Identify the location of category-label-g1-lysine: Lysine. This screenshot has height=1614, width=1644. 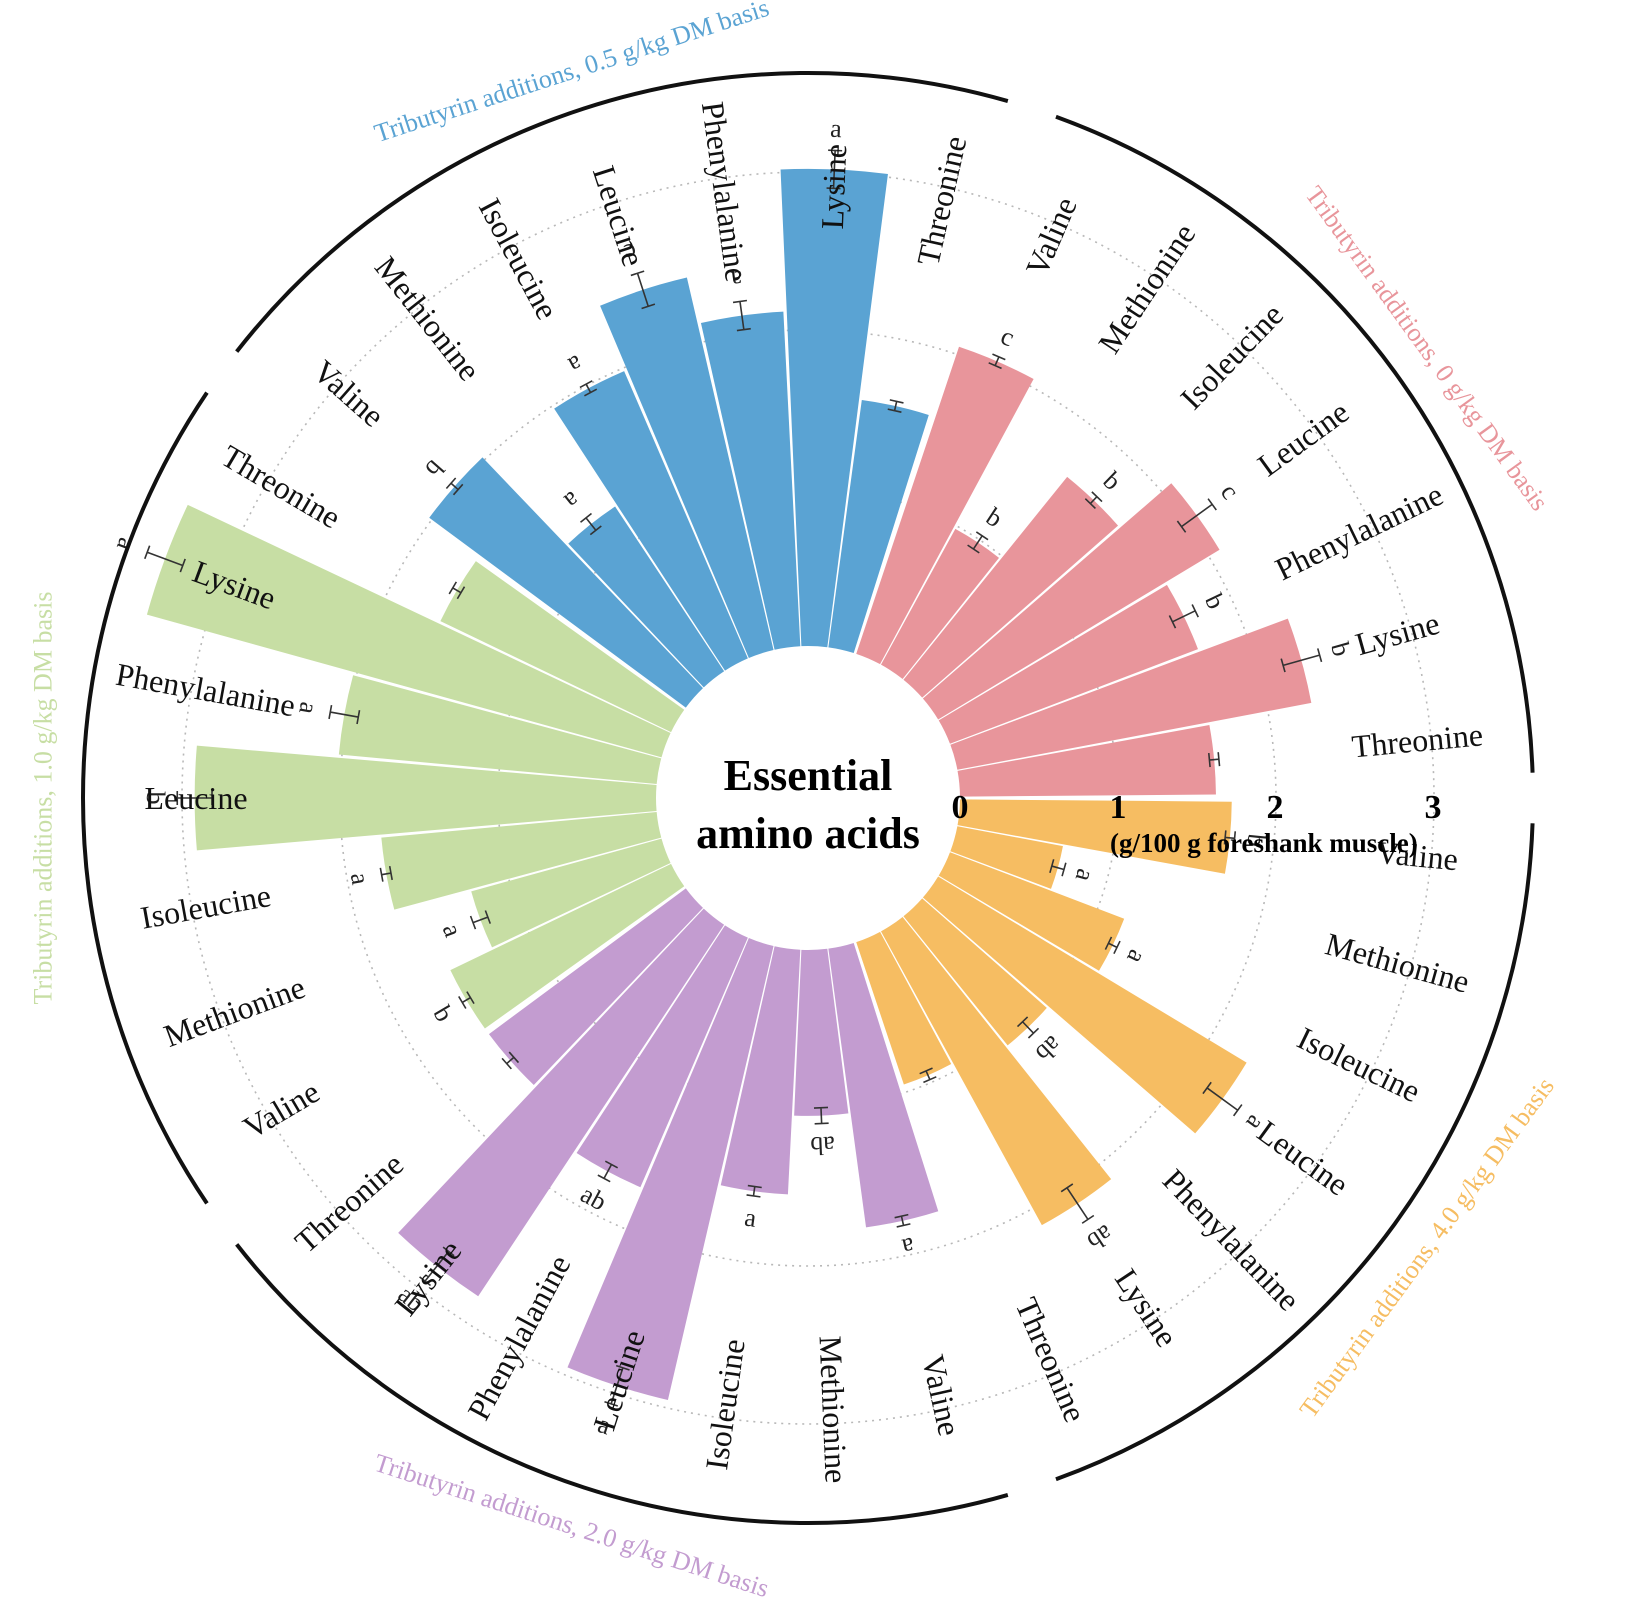
(834, 186).